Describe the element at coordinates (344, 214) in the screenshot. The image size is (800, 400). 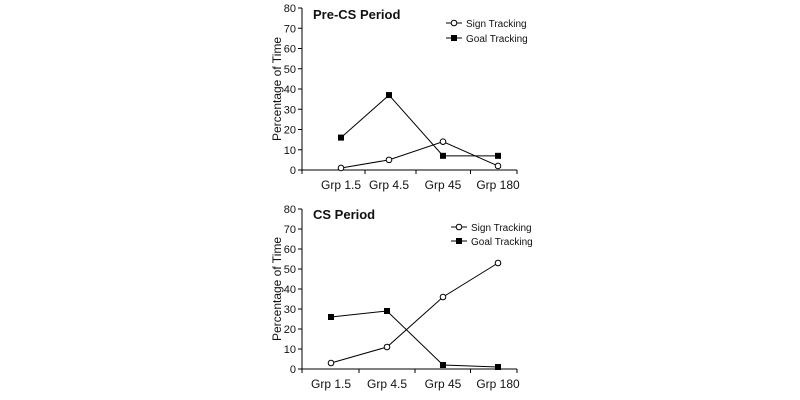
I see `chart-title: CS Period` at that location.